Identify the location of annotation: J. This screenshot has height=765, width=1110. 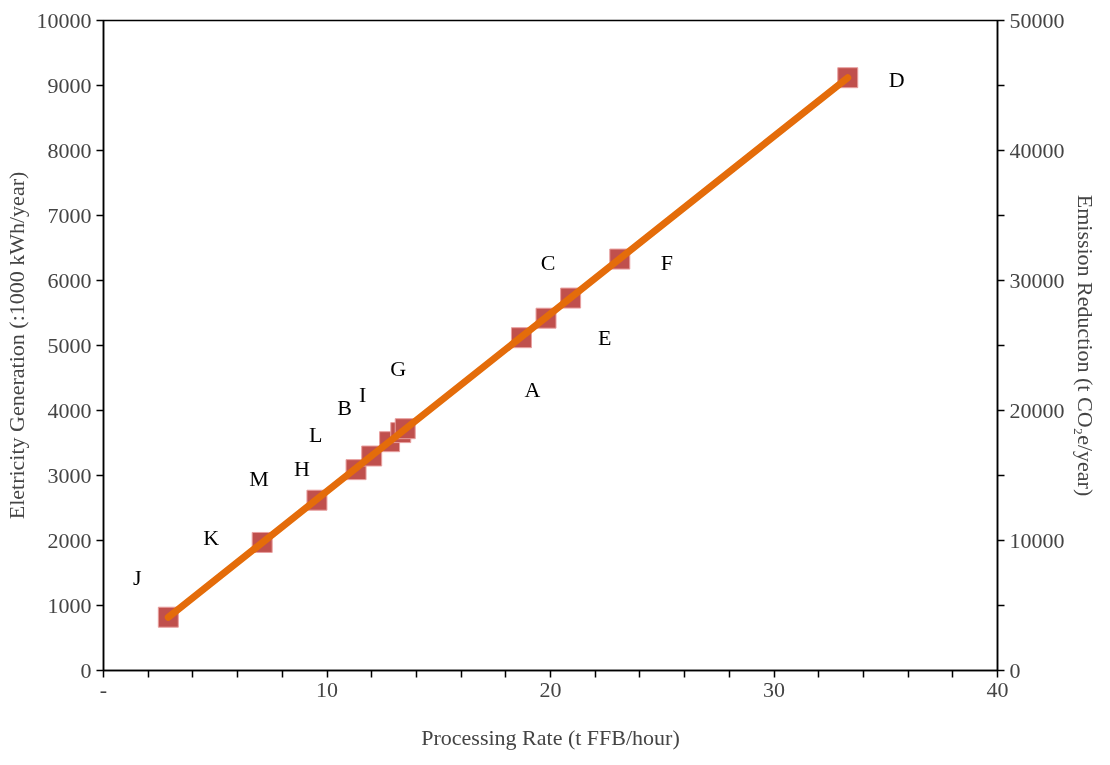
(138, 577).